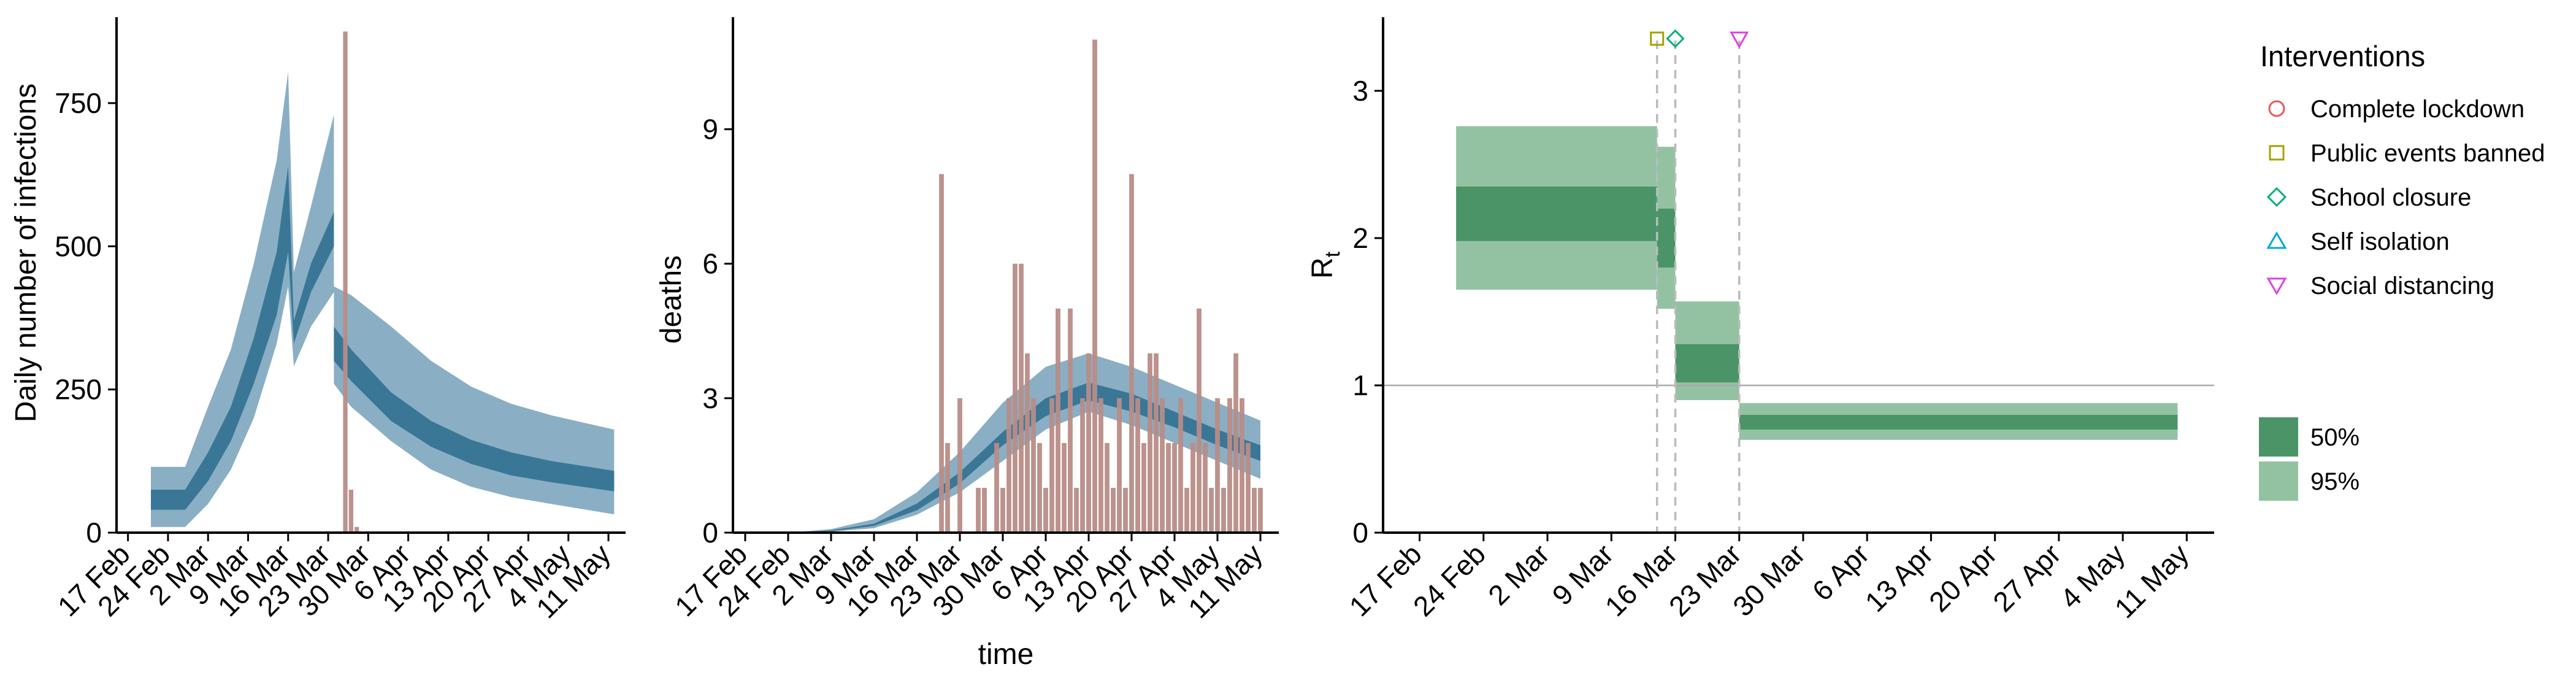 This screenshot has height=683, width=2576. Describe the element at coordinates (1675, 38) in the screenshot. I see `school-closure-marker` at that location.